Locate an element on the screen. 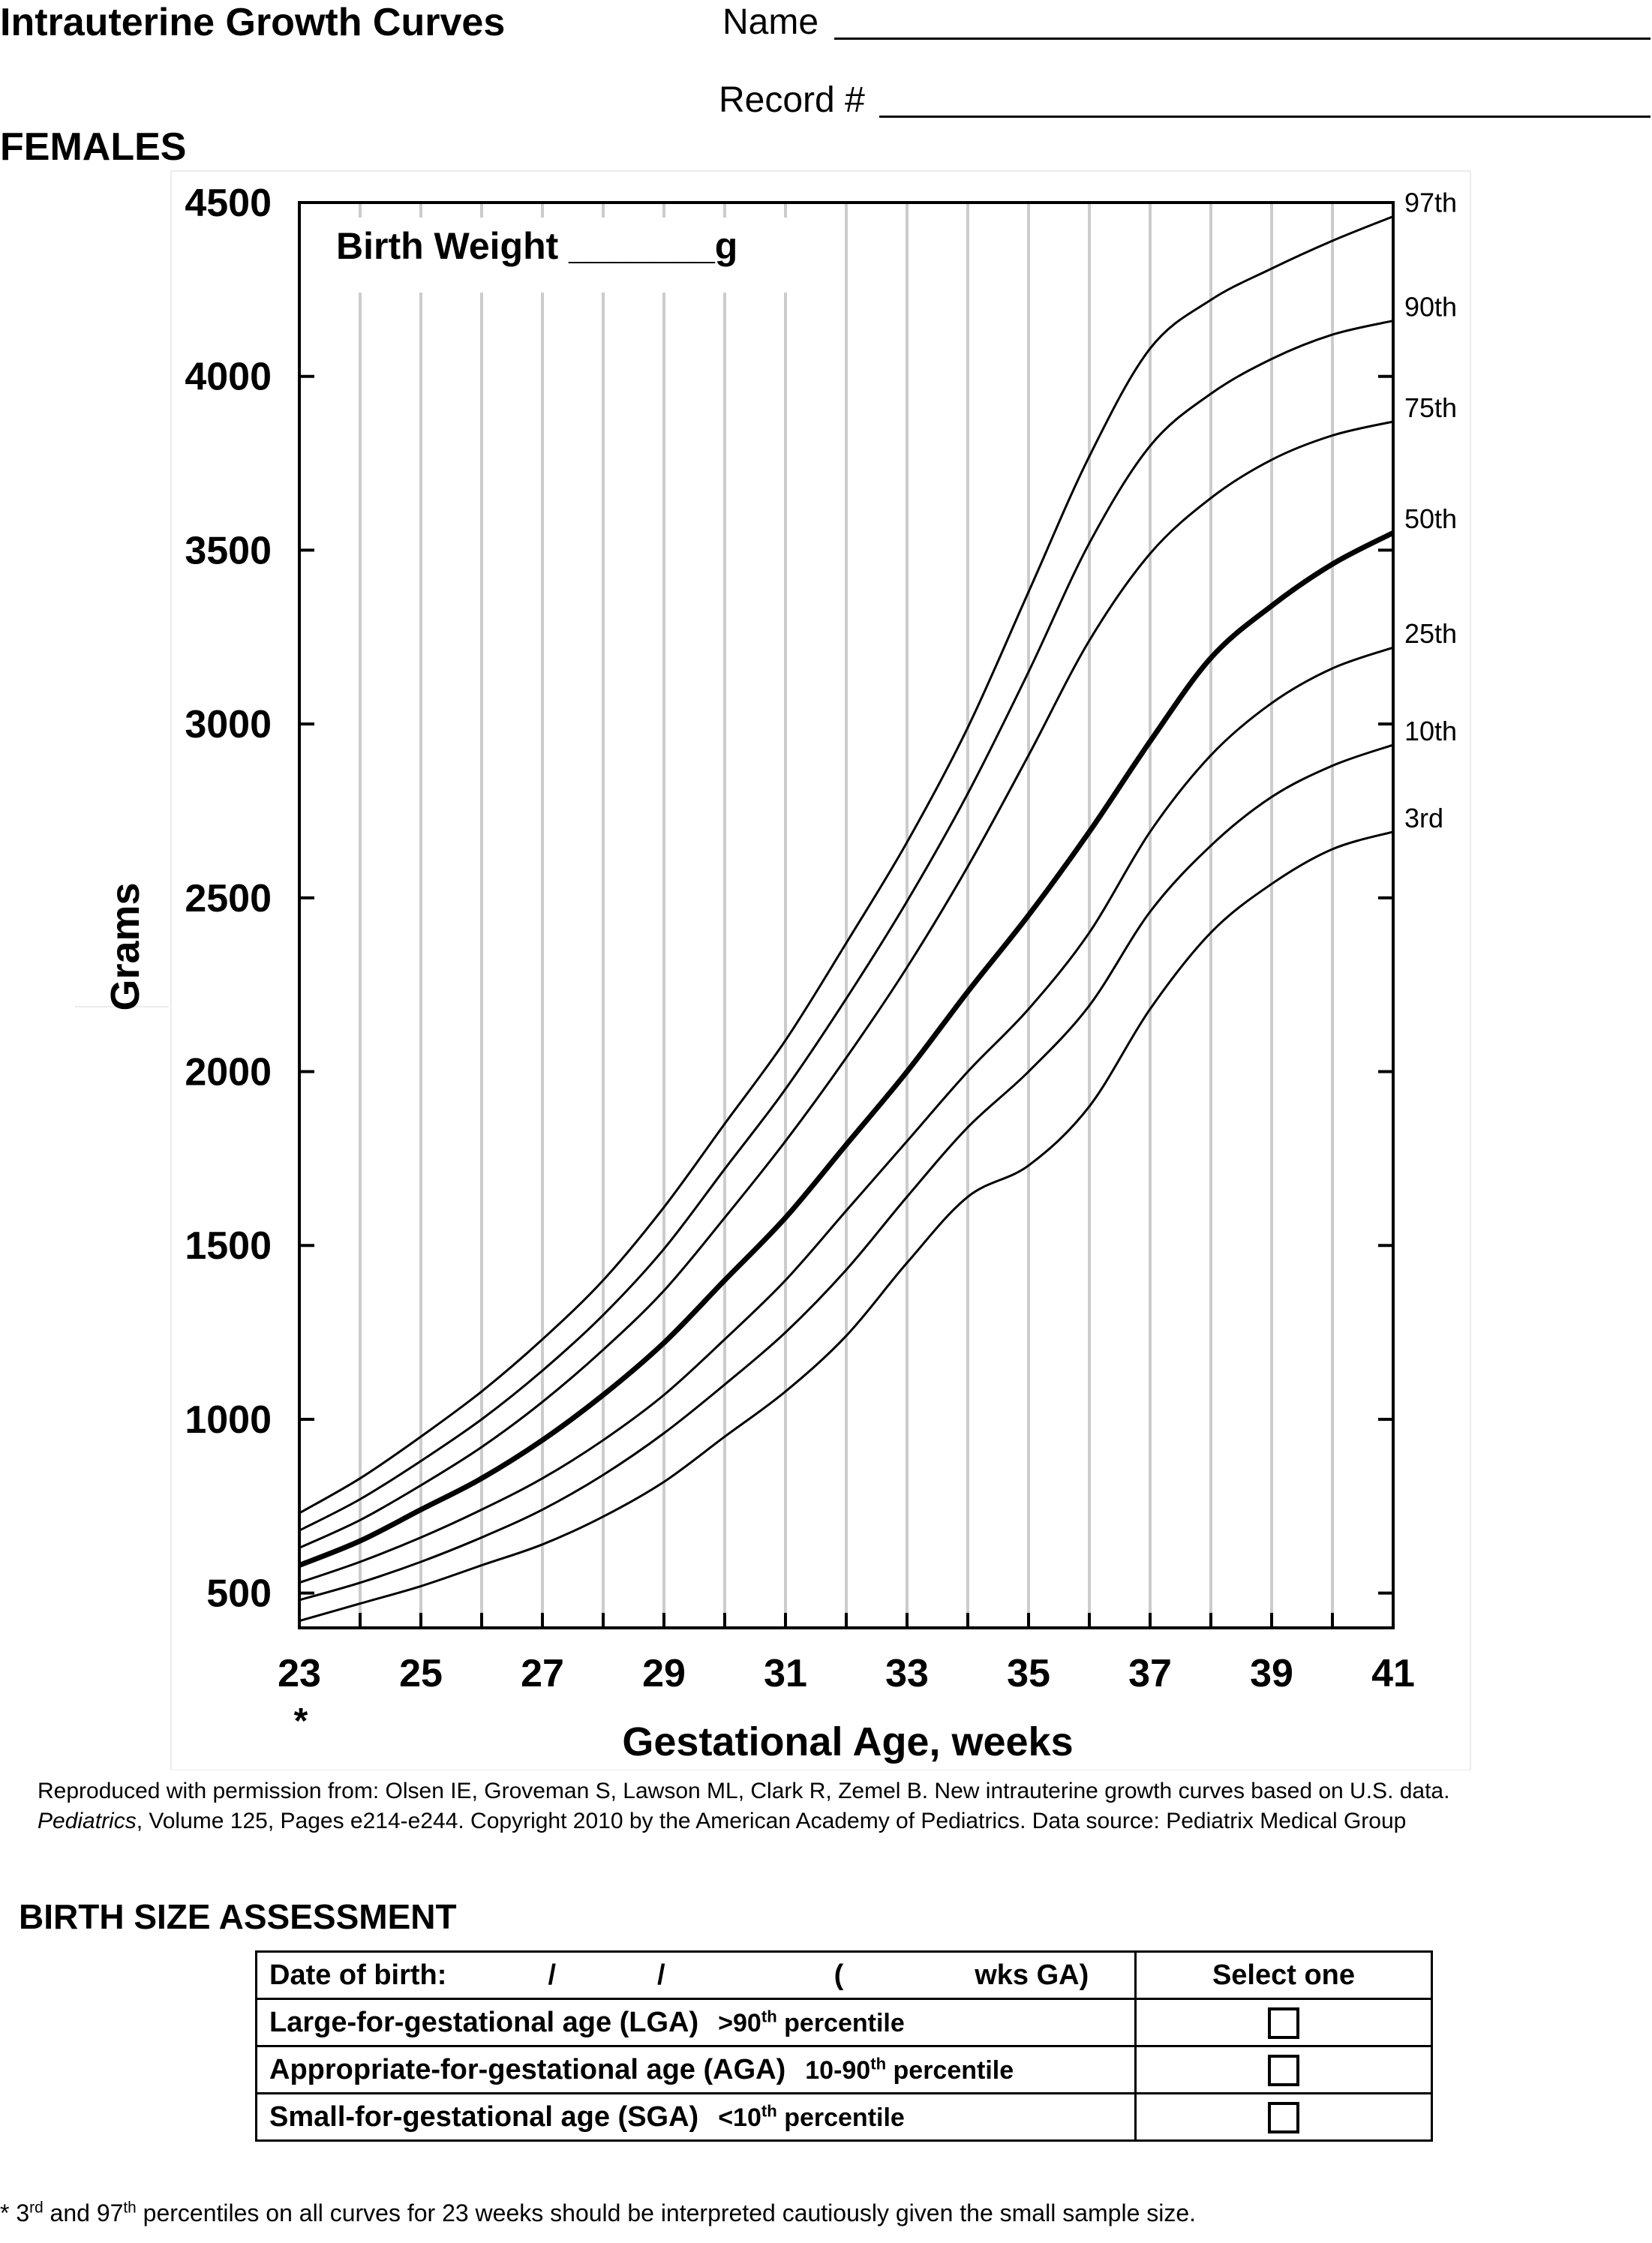  annotation-backdrop is located at coordinates (562, 255).